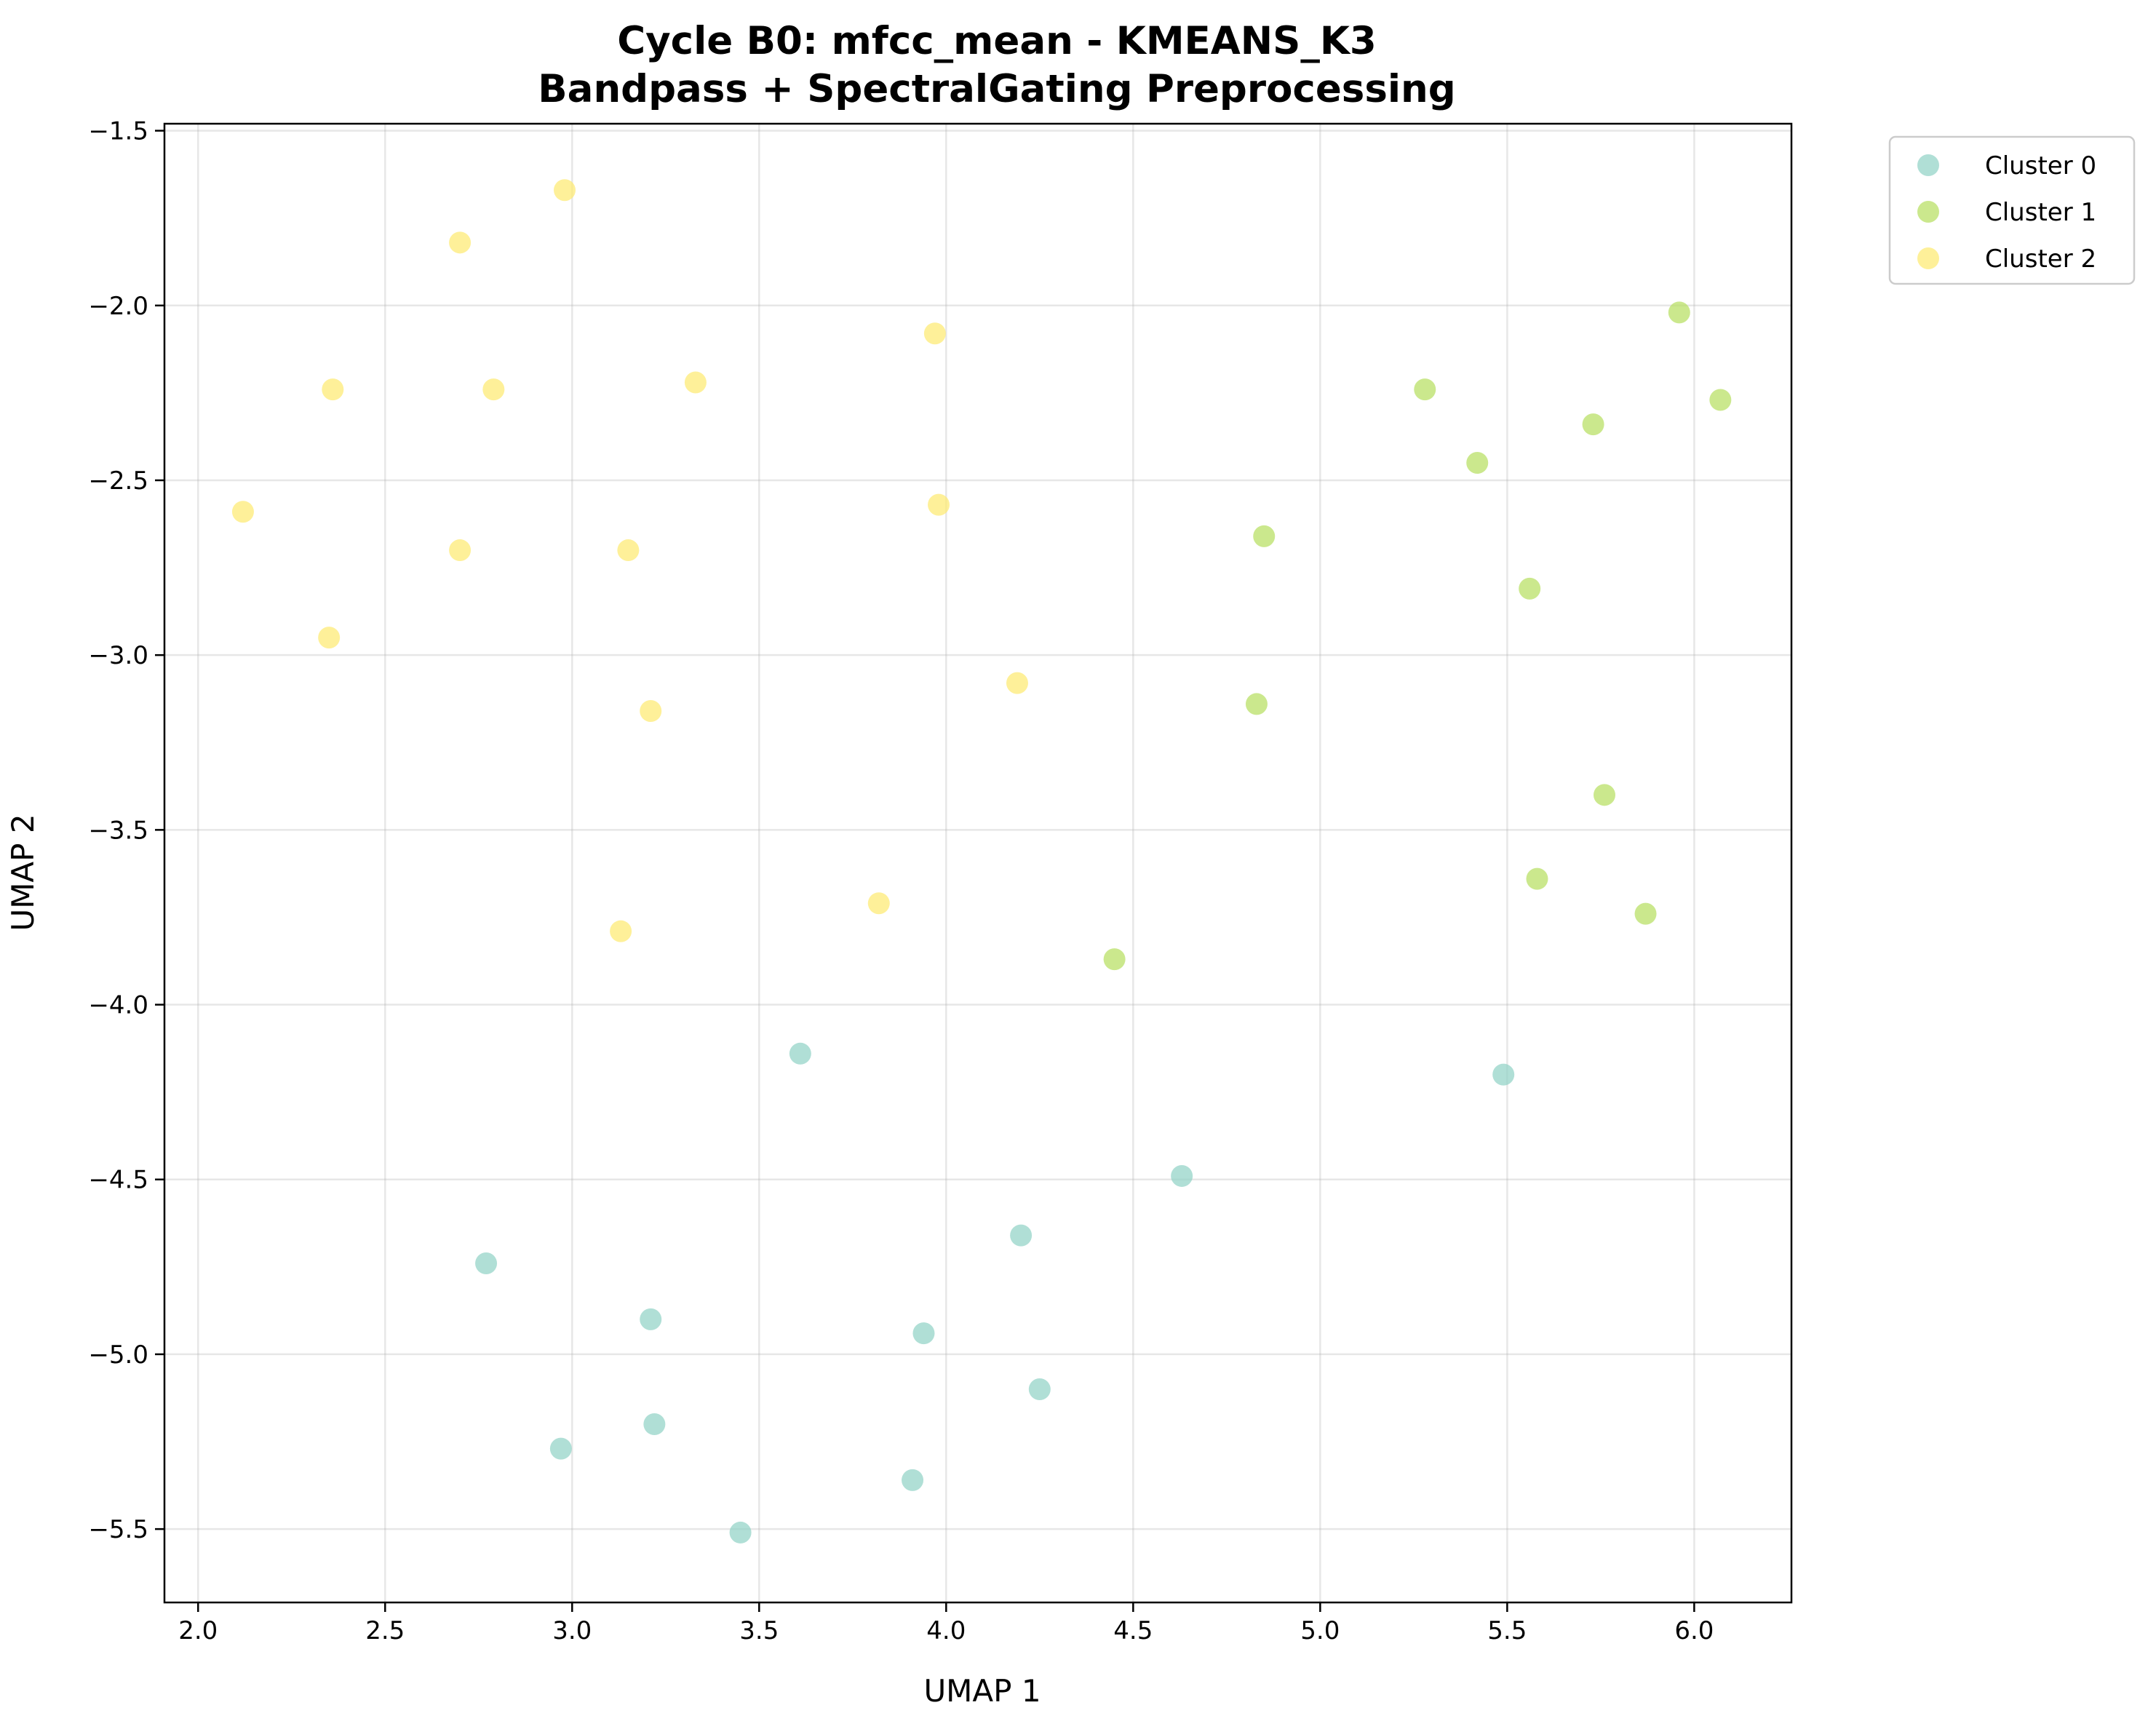 This screenshot has width=2156, height=1724. What do you see at coordinates (118, 655) in the screenshot?
I see `y-tick-label: −3.0` at bounding box center [118, 655].